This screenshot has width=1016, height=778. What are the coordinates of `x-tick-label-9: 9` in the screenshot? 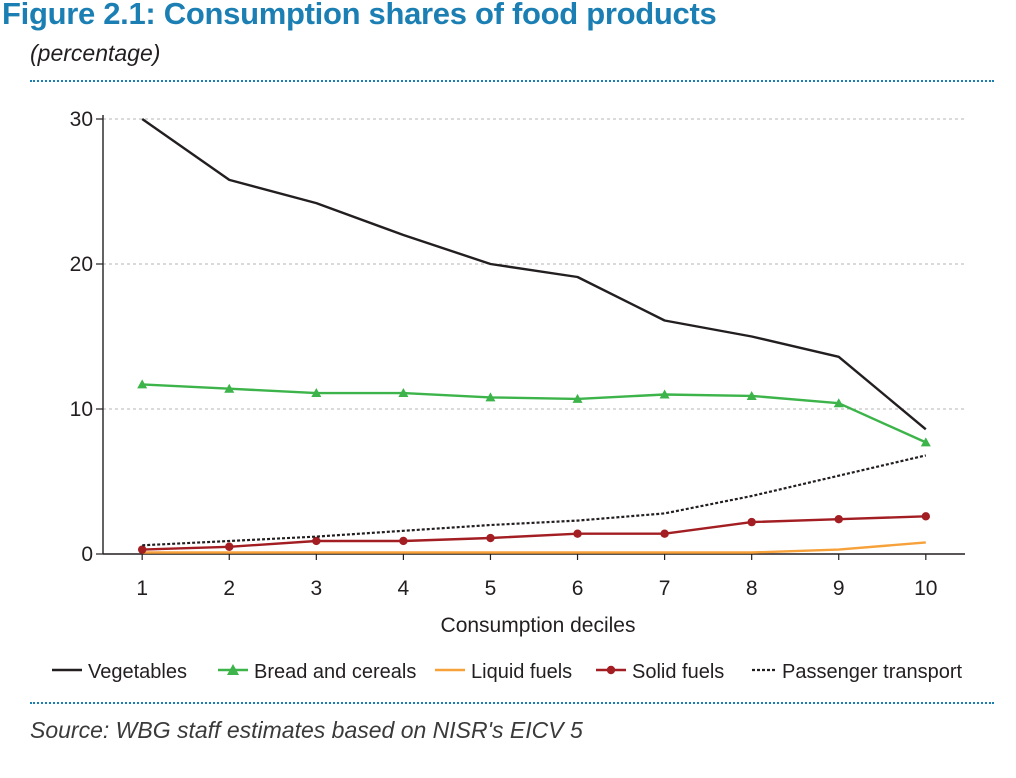 It's located at (839, 588).